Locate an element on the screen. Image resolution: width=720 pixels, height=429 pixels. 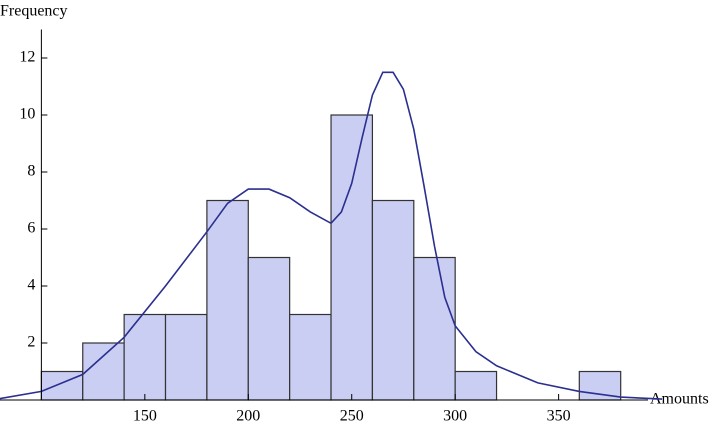
x-axis-label: Amounts is located at coordinates (679, 399).